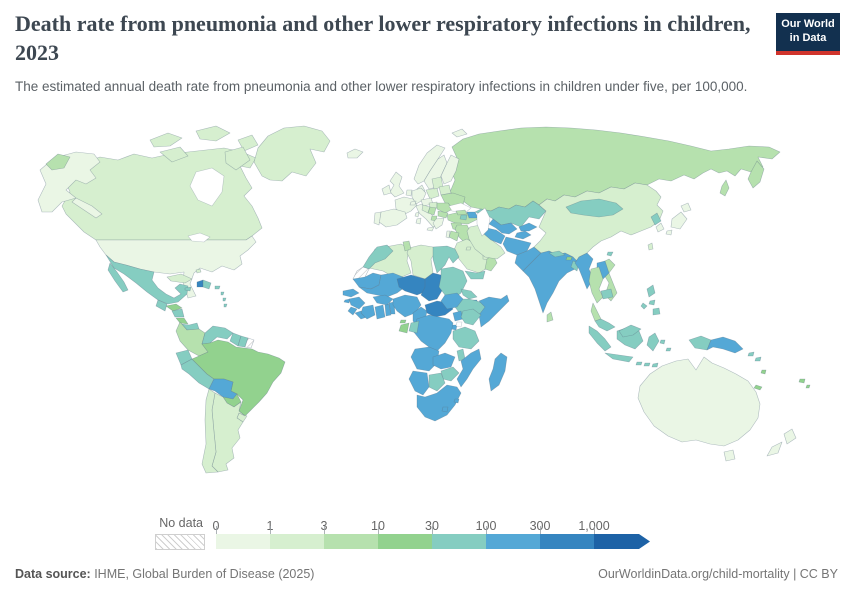  Describe the element at coordinates (243, 541) in the screenshot. I see `legend-bin-0–1` at that location.